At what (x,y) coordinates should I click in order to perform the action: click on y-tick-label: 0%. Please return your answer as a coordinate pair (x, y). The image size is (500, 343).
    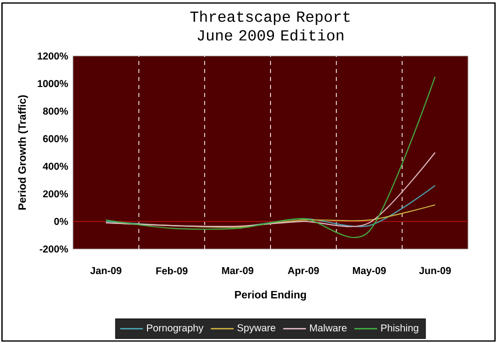
    Looking at the image, I should click on (61, 221).